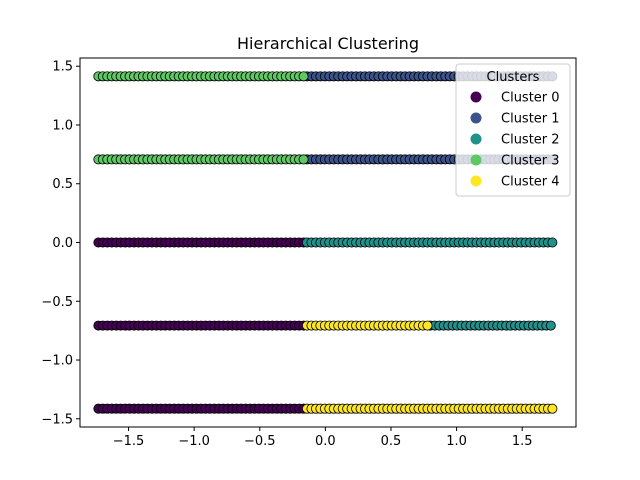  I want to click on legend-box, so click(513, 130).